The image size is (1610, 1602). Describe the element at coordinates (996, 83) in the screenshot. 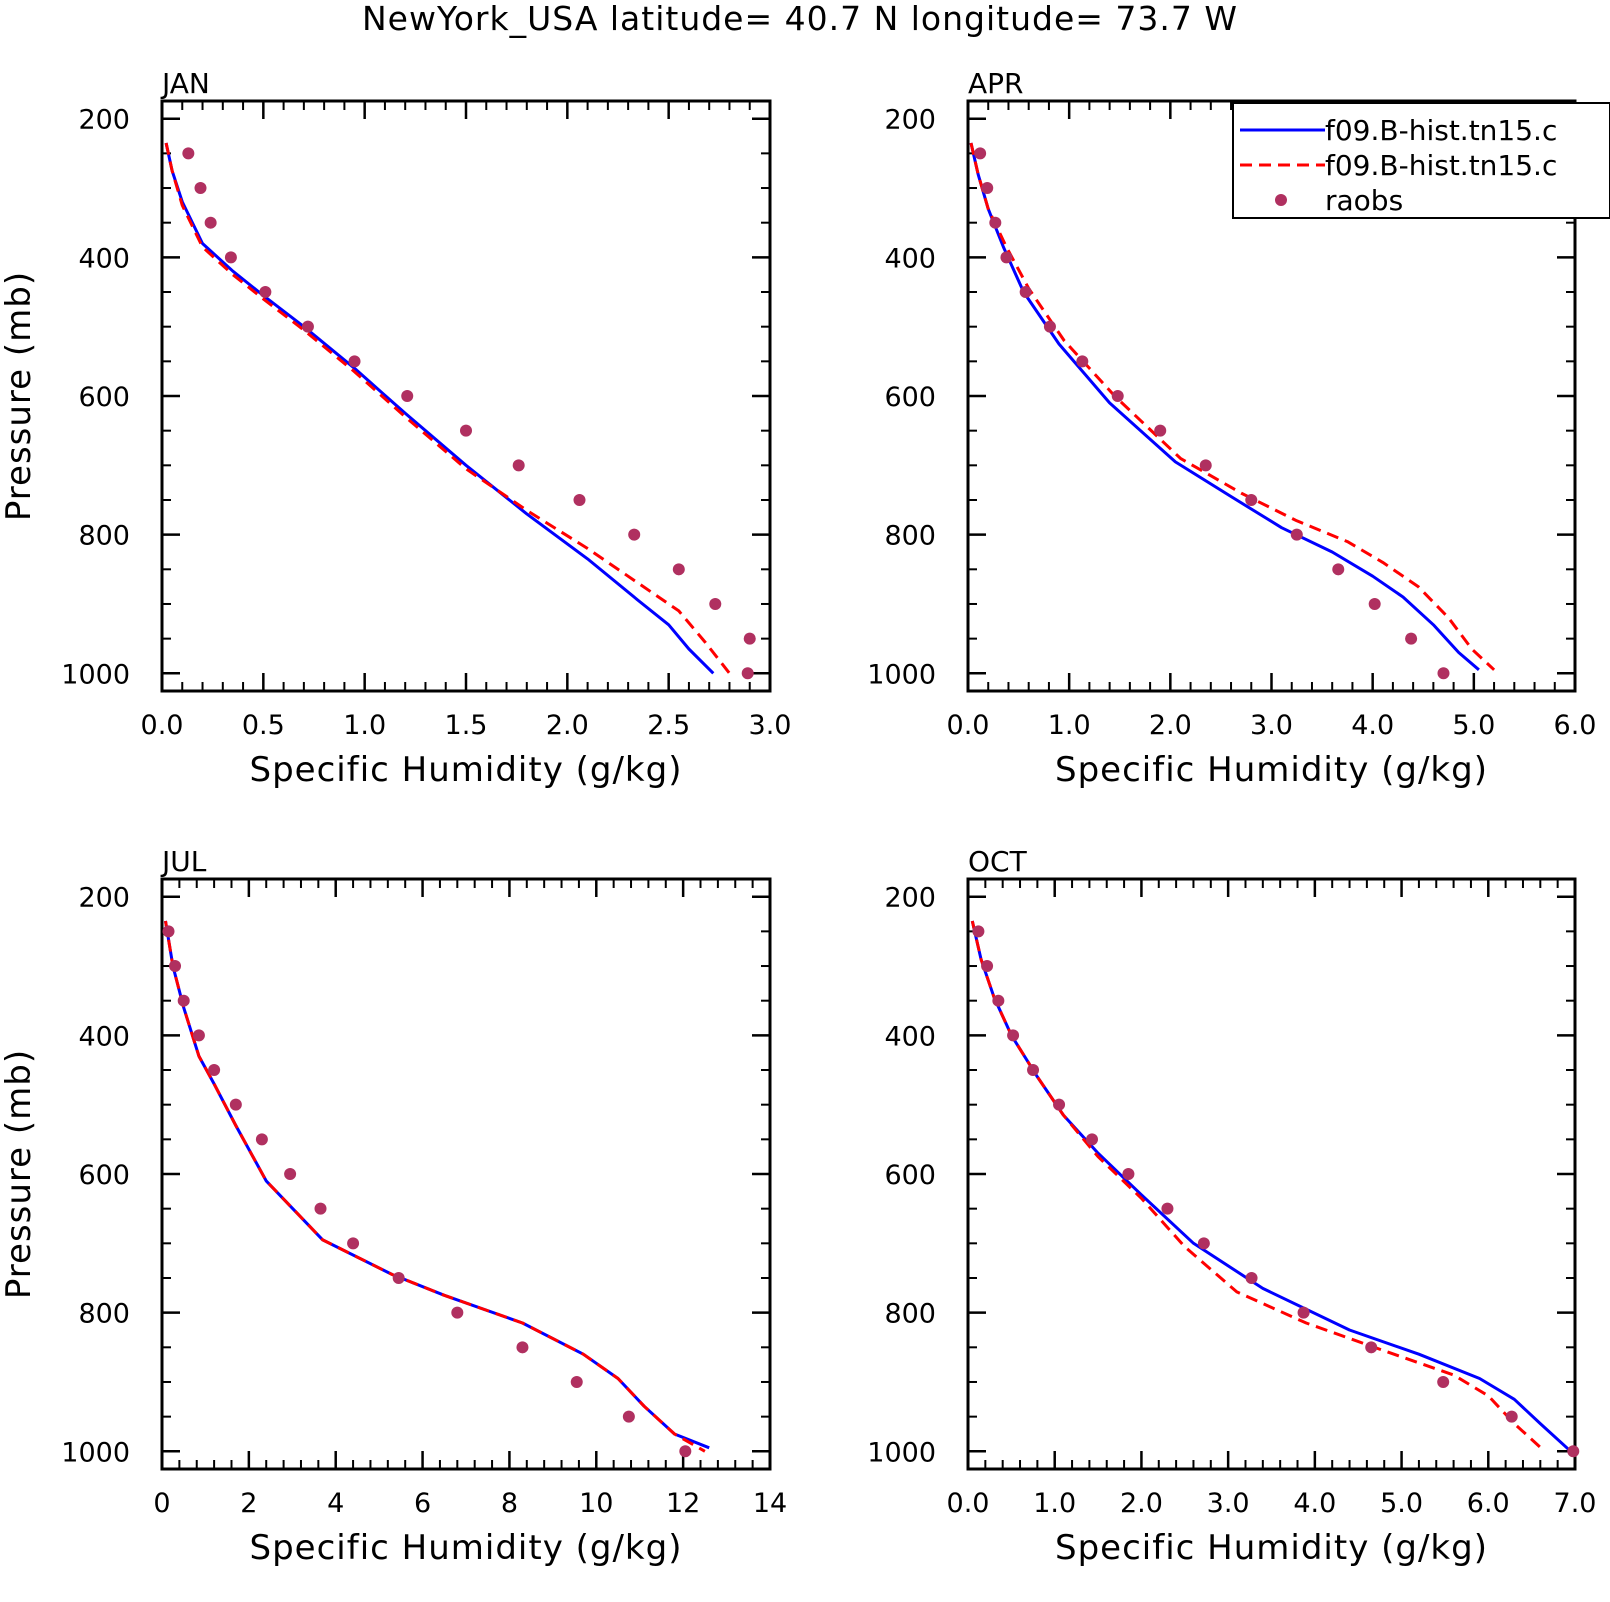

I see `panel-label: APR` at that location.